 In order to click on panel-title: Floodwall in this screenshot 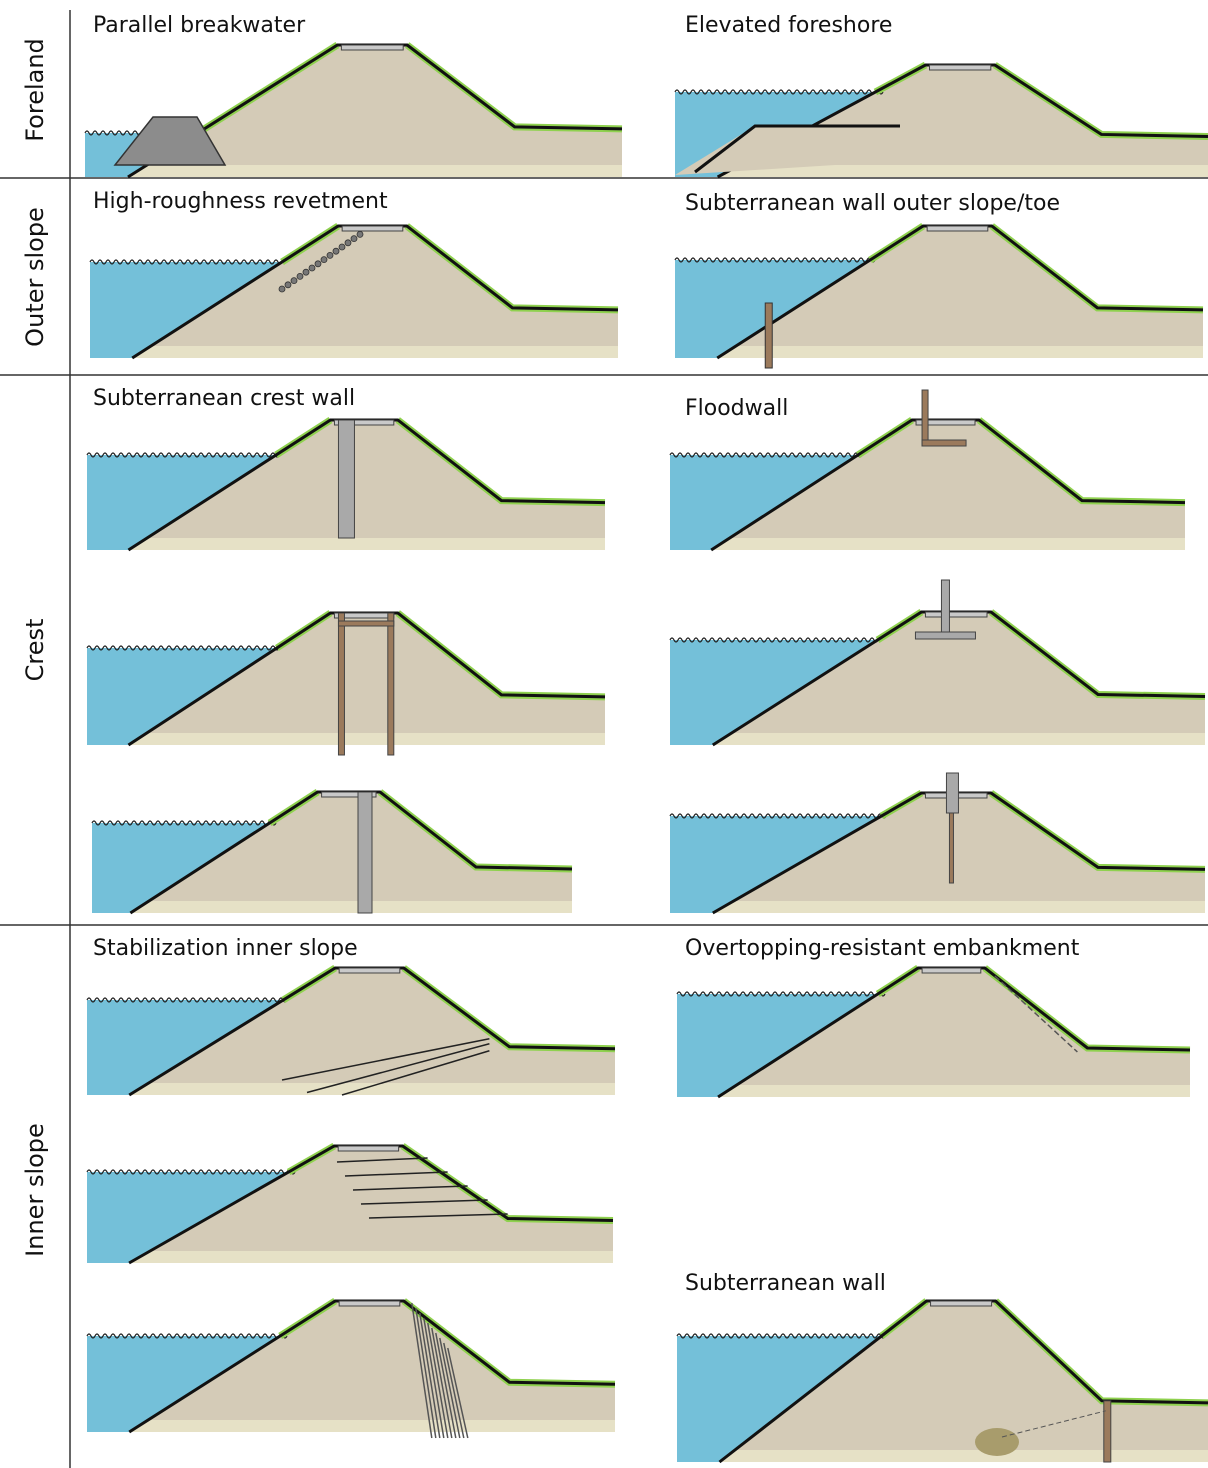, I will do `click(736, 408)`.